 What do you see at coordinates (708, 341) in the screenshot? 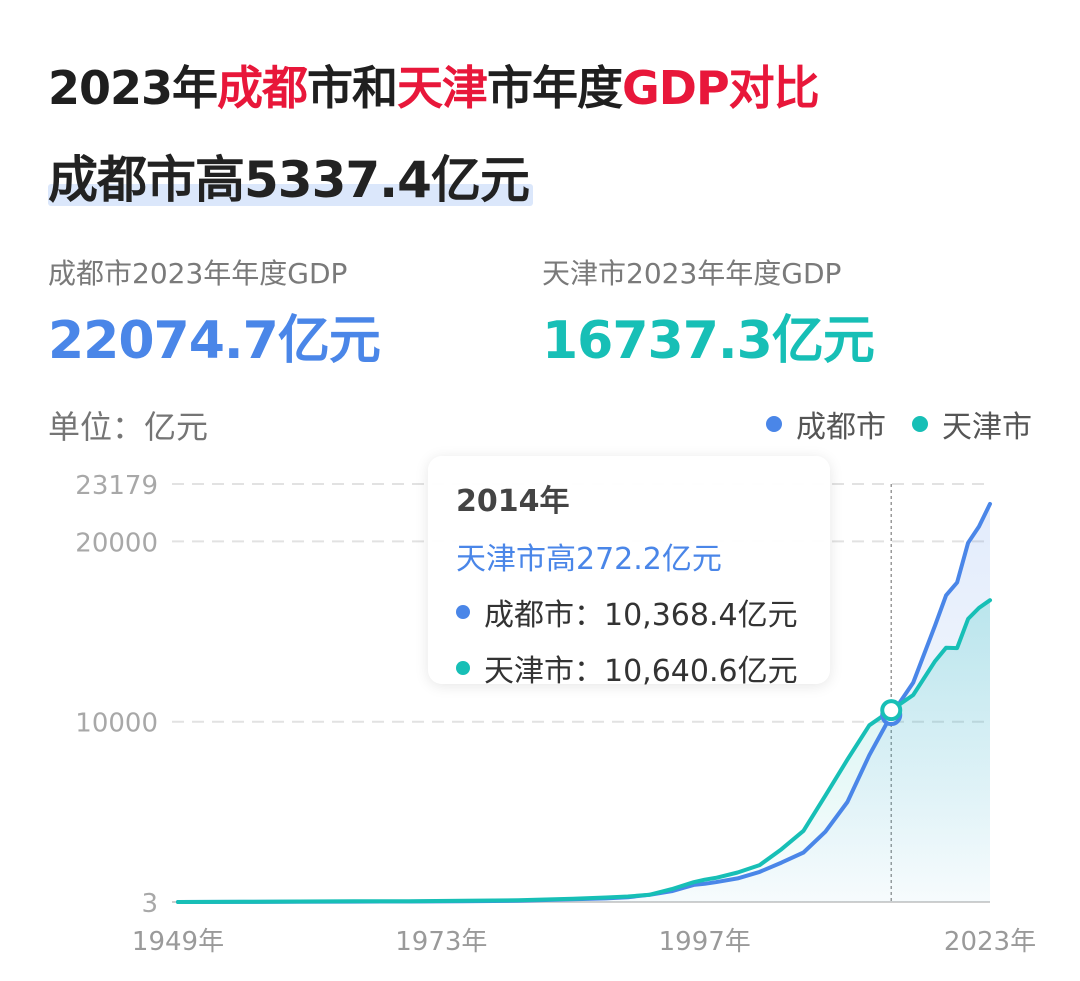
I see `tianjin-stat-value: 16737.3亿元` at bounding box center [708, 341].